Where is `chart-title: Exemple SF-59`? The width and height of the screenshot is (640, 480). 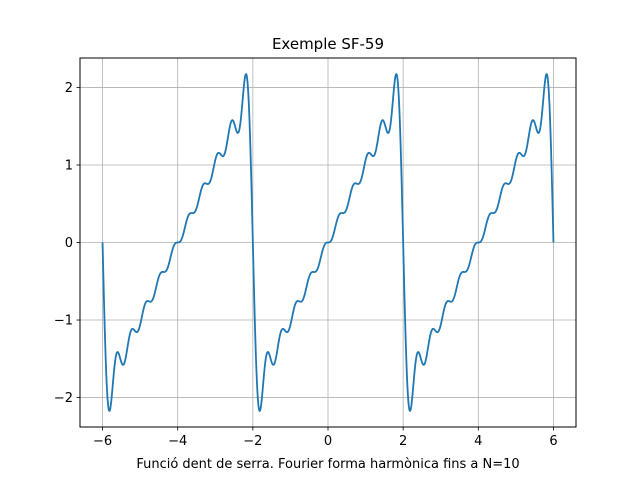
chart-title: Exemple SF-59 is located at coordinates (328, 44).